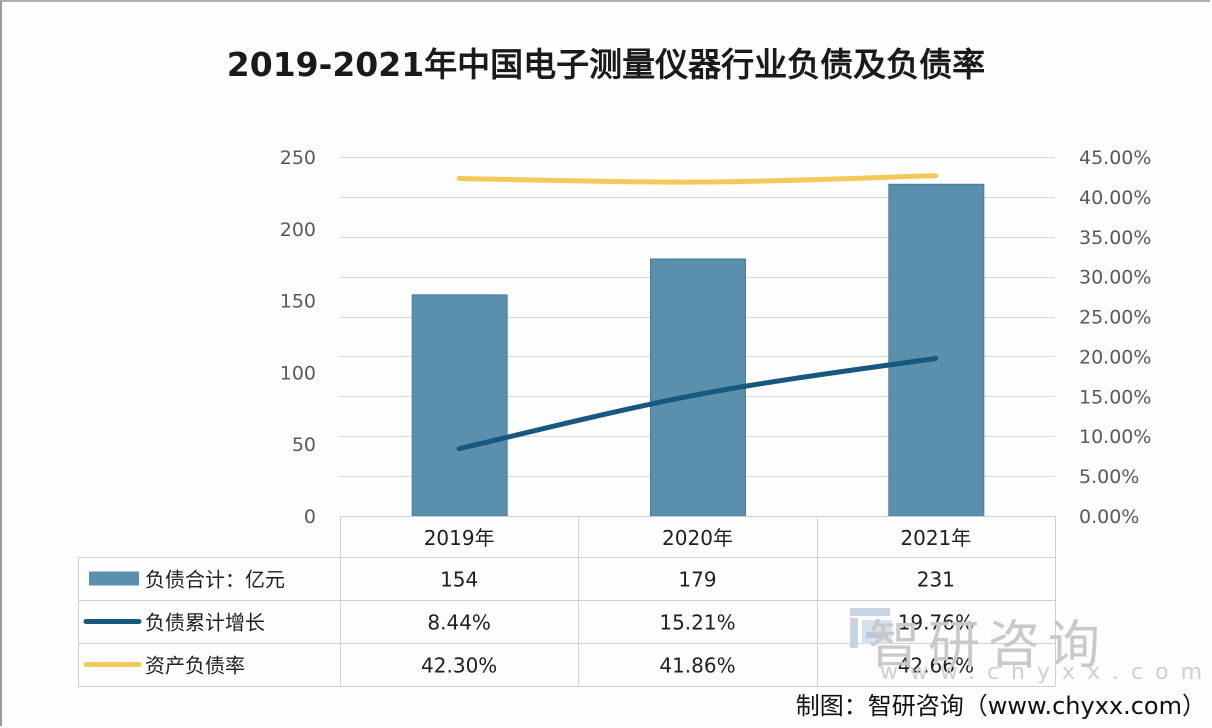 The image size is (1212, 728). Describe the element at coordinates (1115, 357) in the screenshot. I see `right-axis-tick-label: 20.00%` at that location.